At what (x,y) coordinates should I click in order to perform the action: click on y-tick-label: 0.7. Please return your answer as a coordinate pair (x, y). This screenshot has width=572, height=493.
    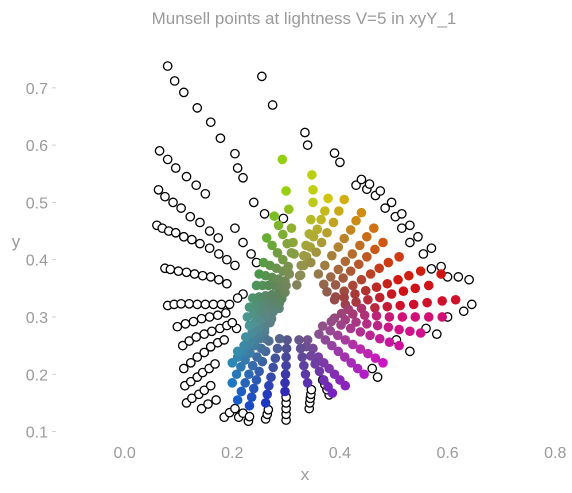
    Looking at the image, I should click on (37, 89).